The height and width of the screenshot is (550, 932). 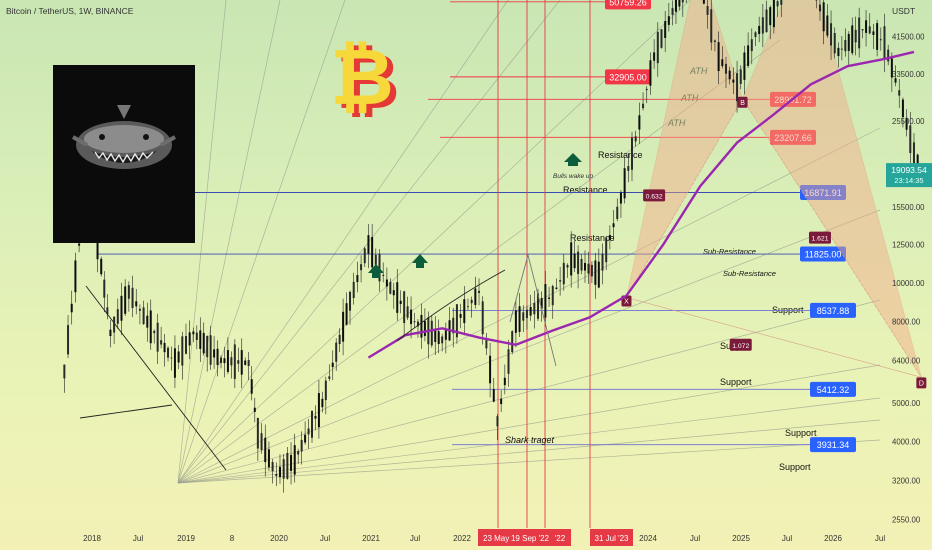 I want to click on x-tick-8: 2022, so click(x=462, y=538).